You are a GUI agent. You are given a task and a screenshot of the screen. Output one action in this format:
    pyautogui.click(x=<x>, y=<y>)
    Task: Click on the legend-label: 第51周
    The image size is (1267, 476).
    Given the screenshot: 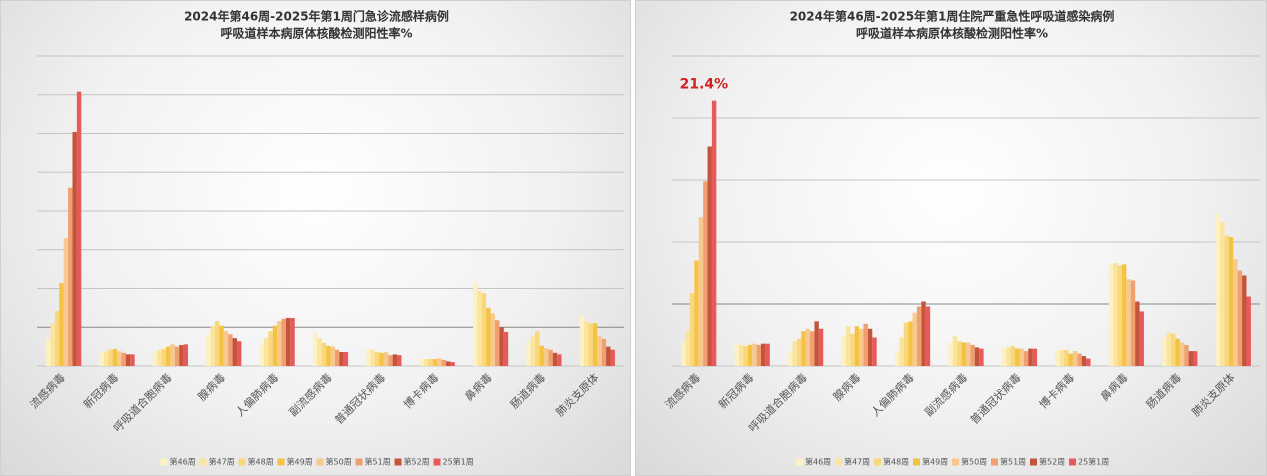 What is the action you would take?
    pyautogui.click(x=1013, y=462)
    